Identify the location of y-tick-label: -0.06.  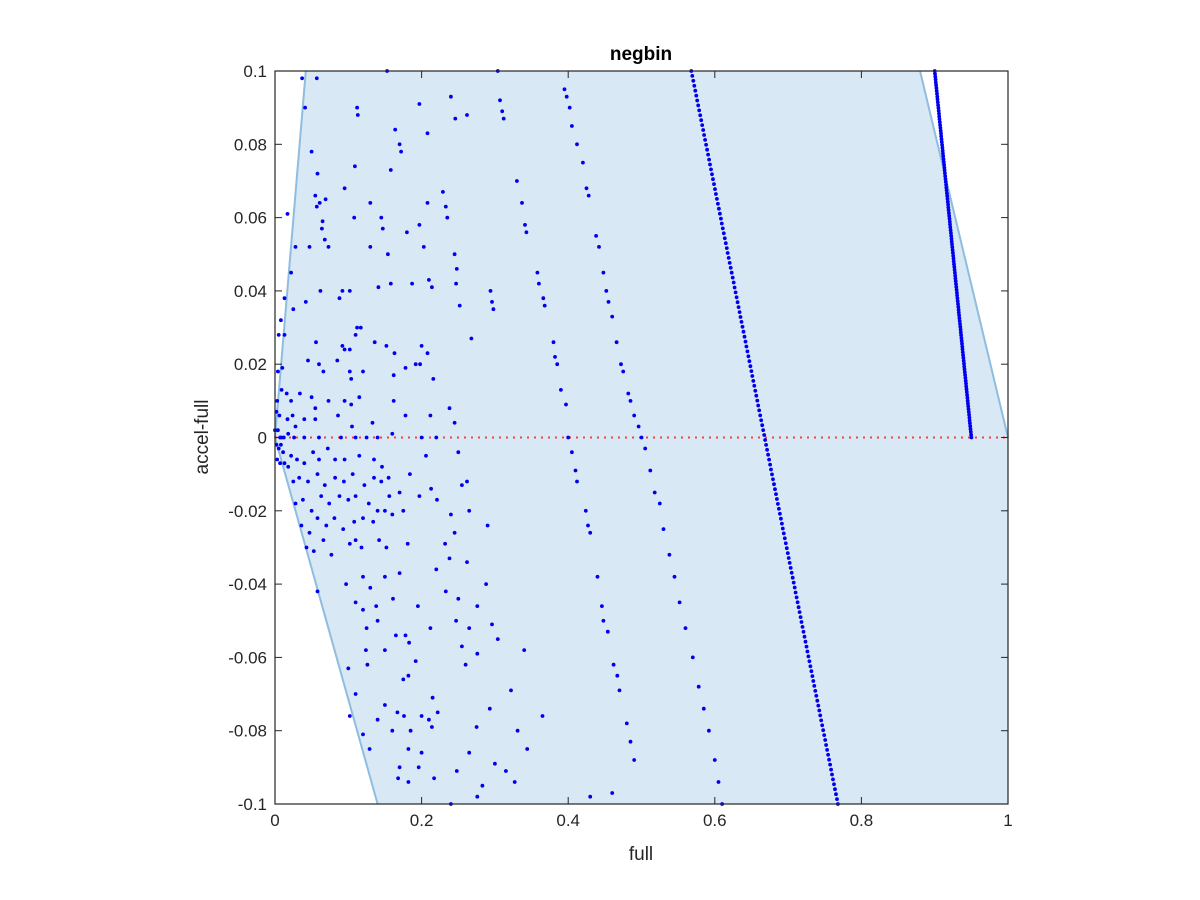
(247, 657).